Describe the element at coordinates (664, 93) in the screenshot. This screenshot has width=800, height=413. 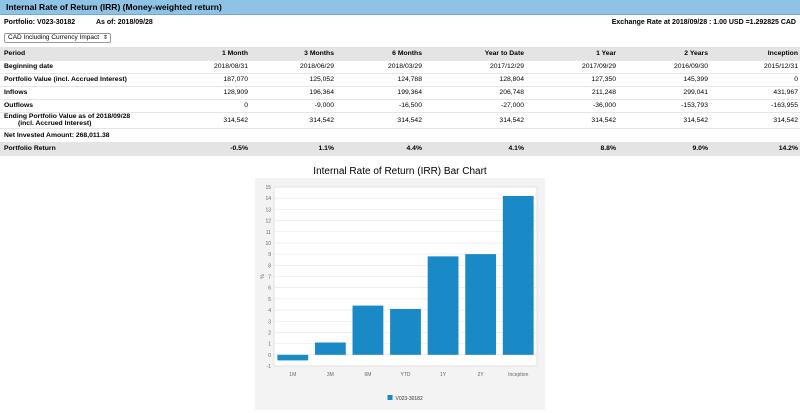
I see `table-cell: 299,041` at that location.